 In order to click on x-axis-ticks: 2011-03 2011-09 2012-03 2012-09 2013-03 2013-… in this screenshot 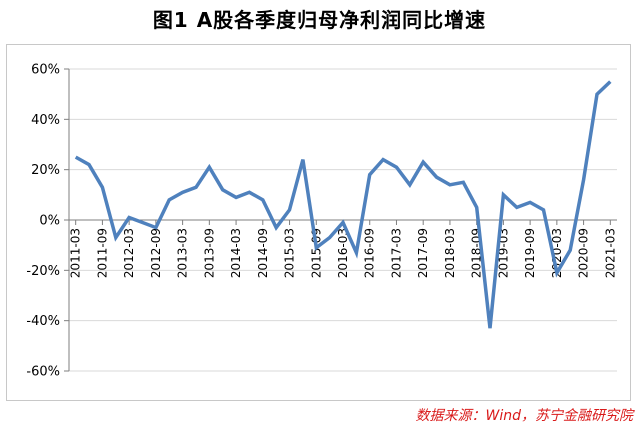, I will do `click(343, 249)`.